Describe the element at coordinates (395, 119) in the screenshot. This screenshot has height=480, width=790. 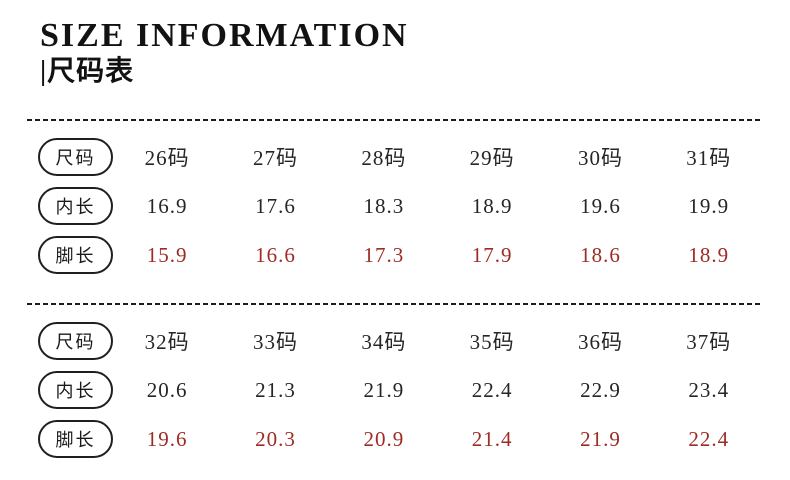
I see `dashed-divider-top` at that location.